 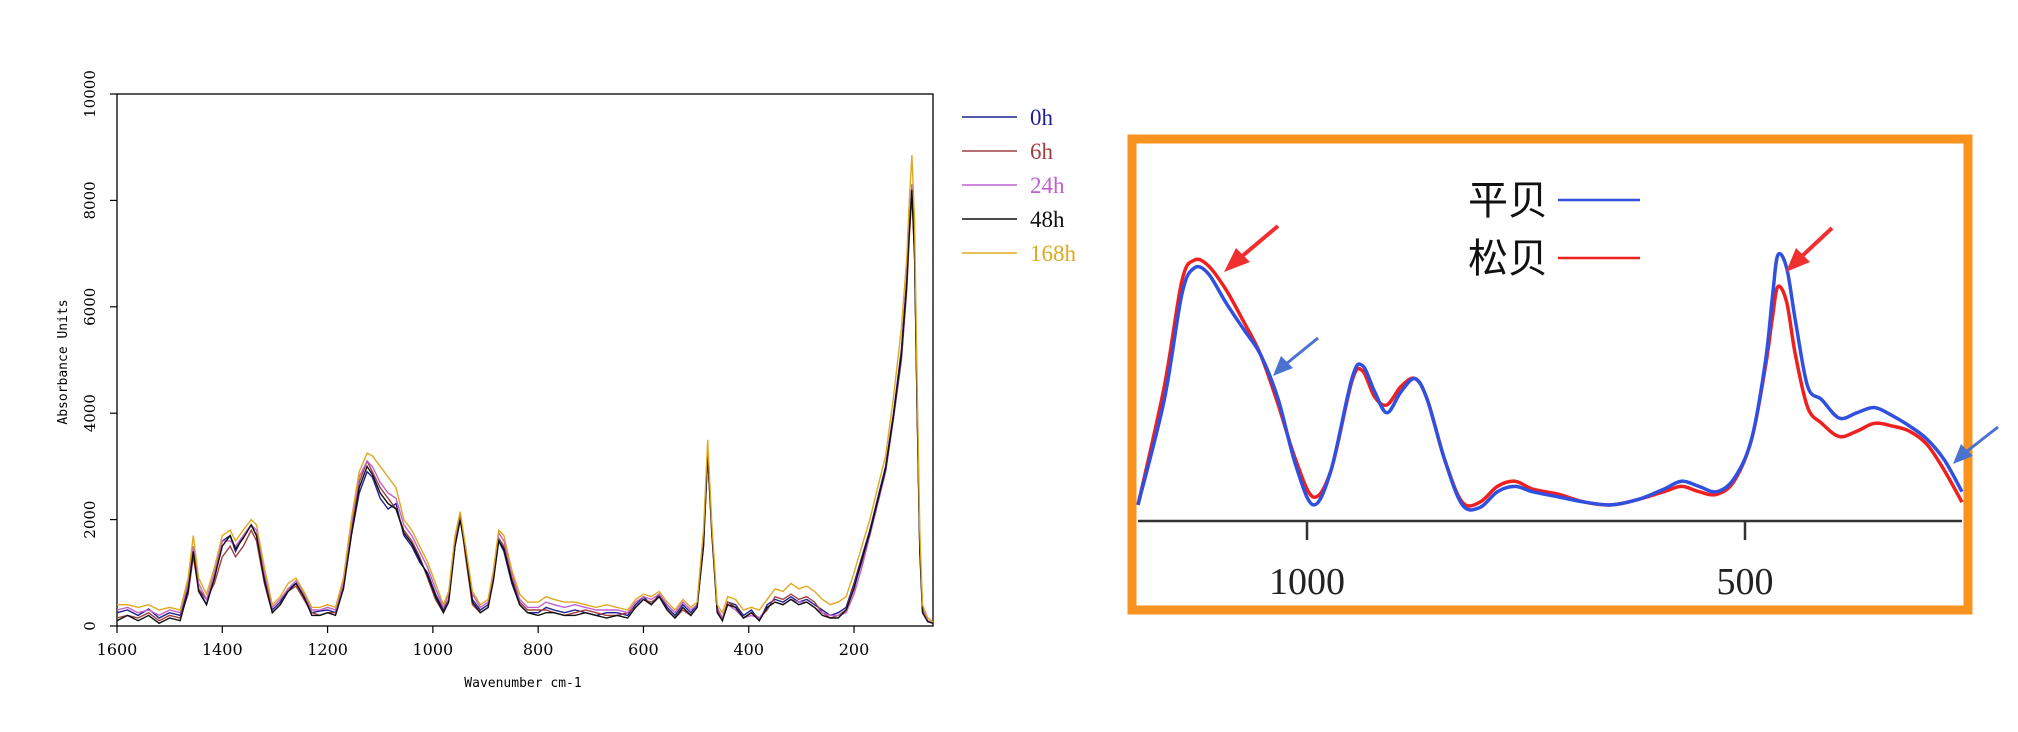 What do you see at coordinates (1745, 582) in the screenshot?
I see `right-x-tick-label: 500` at bounding box center [1745, 582].